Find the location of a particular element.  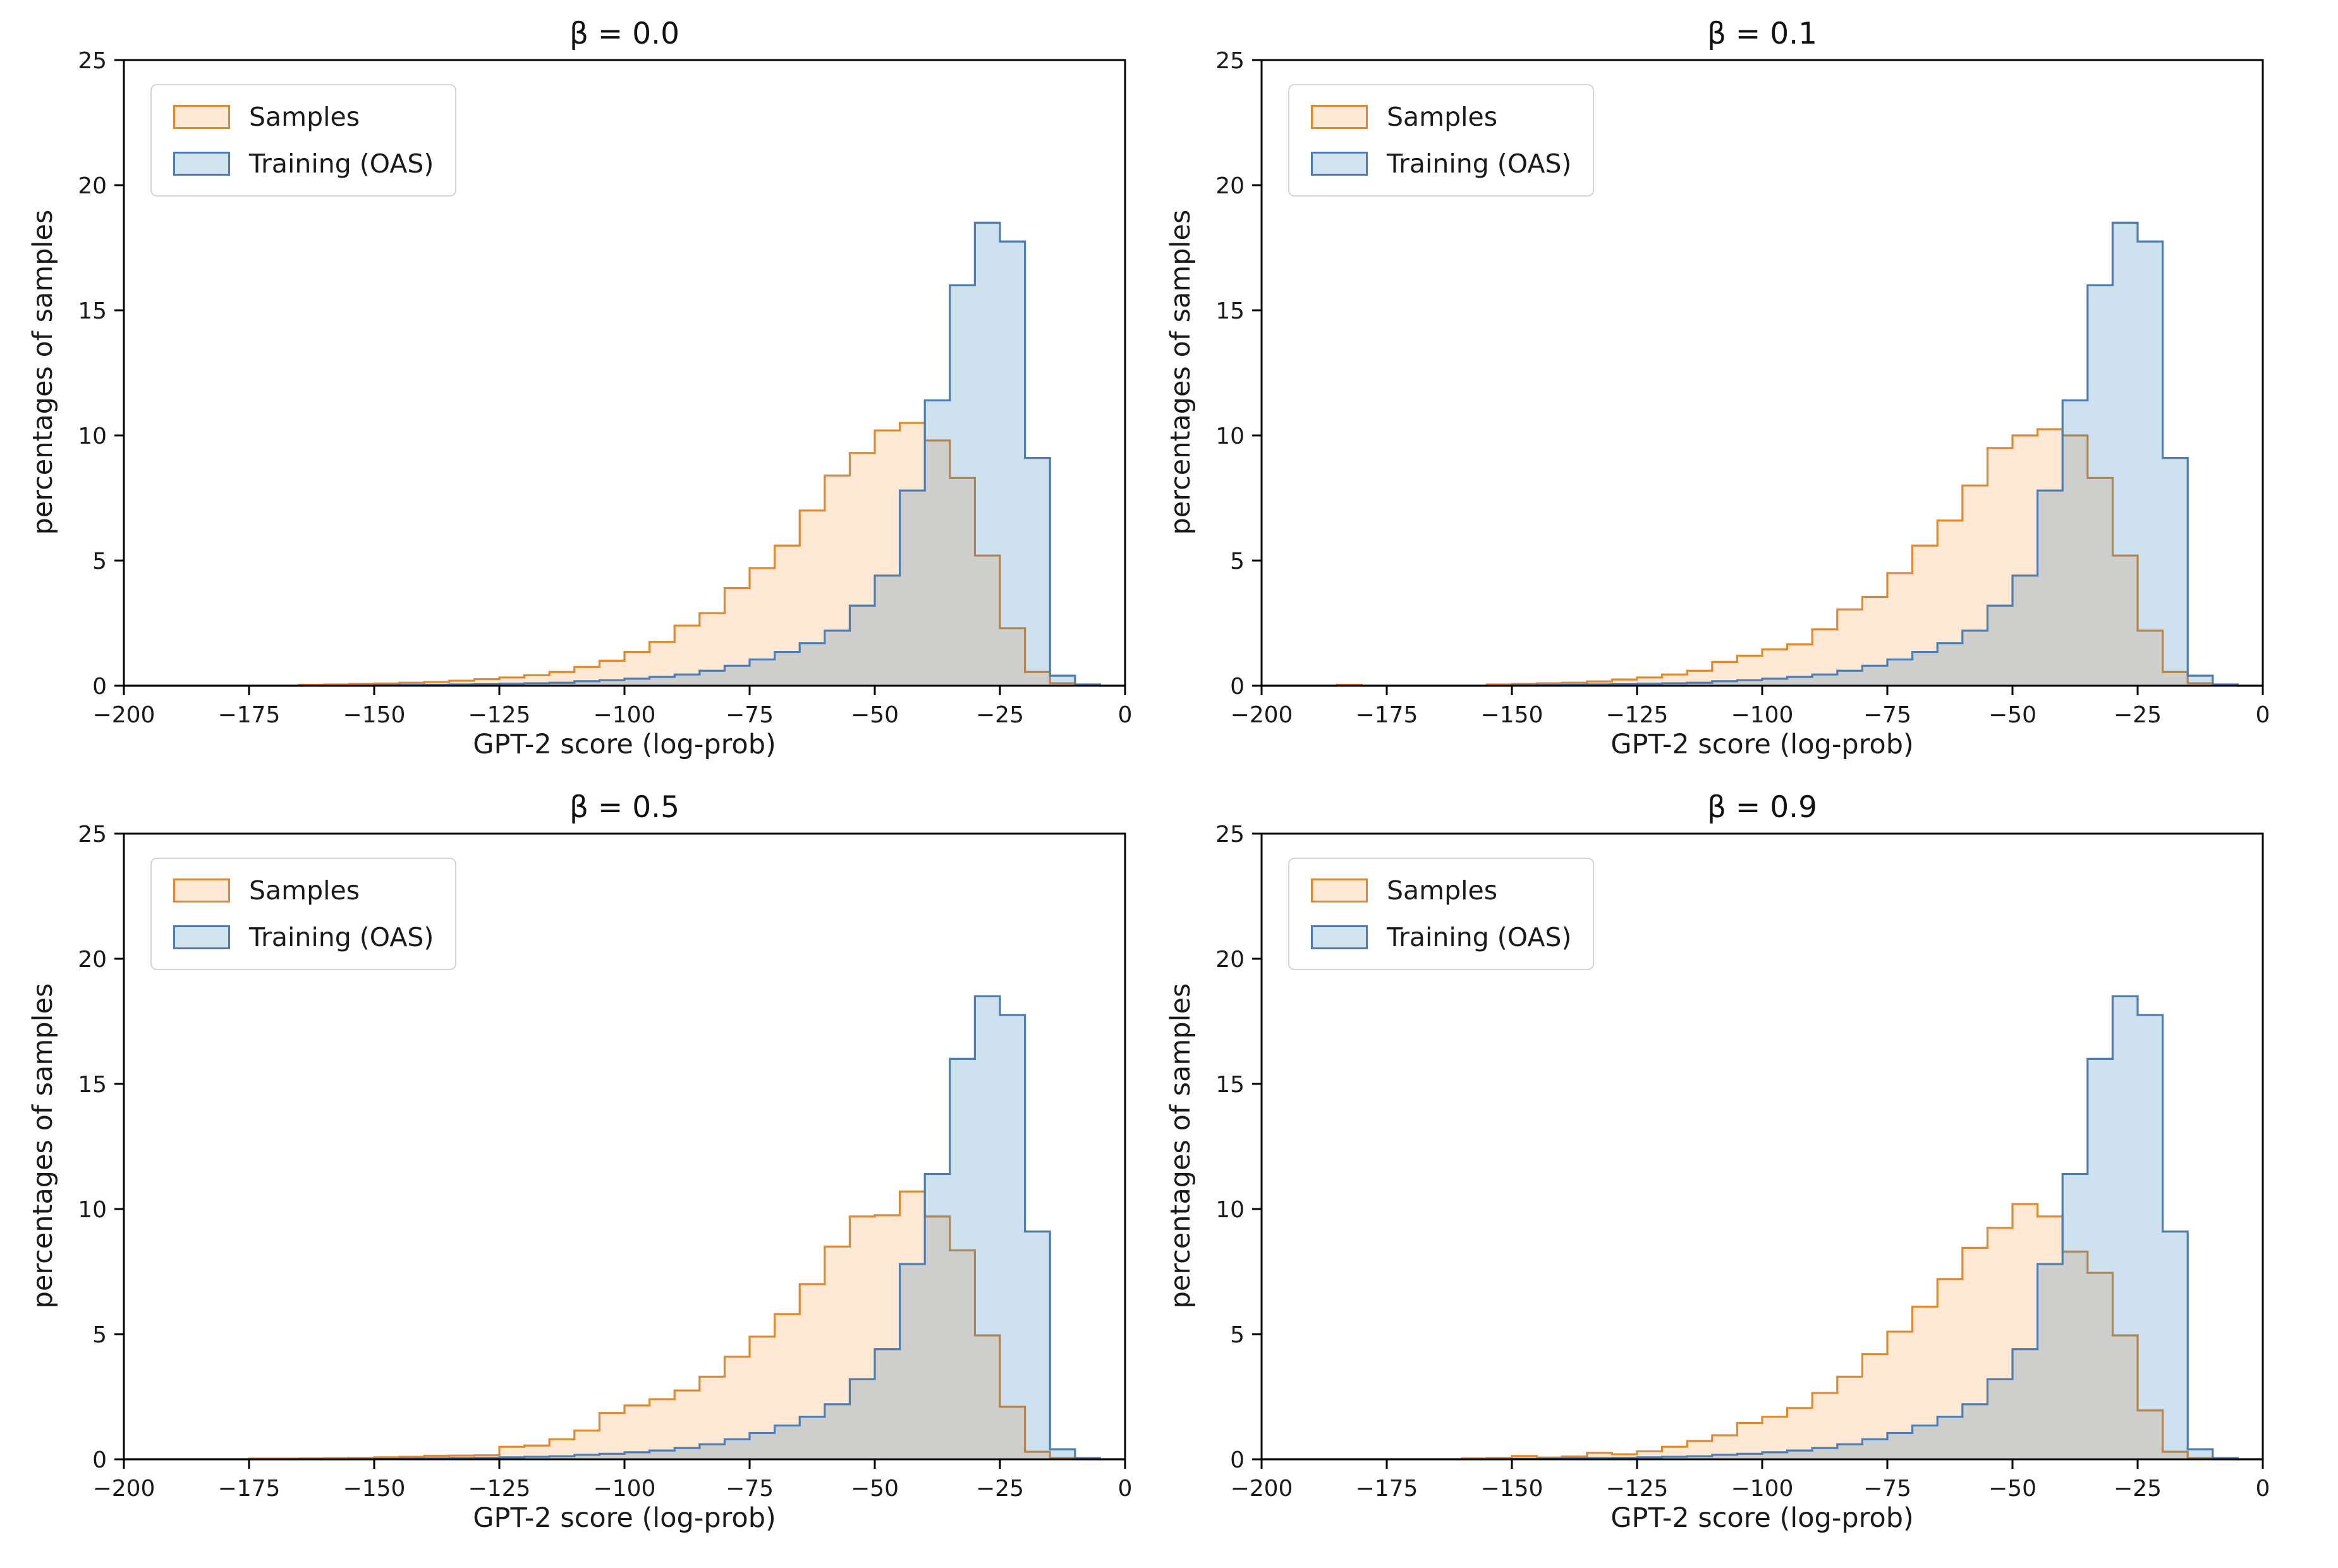

panel-title: β = 0.5 is located at coordinates (624, 807).